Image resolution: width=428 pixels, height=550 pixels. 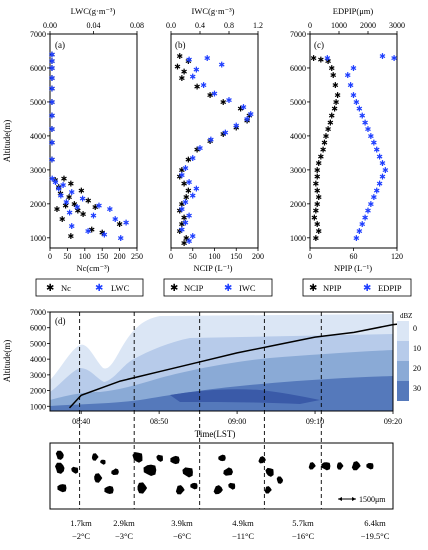 I want to click on panel-a-bottom-ticks: 0 50 100 150 200 250, so click(x=95, y=254).